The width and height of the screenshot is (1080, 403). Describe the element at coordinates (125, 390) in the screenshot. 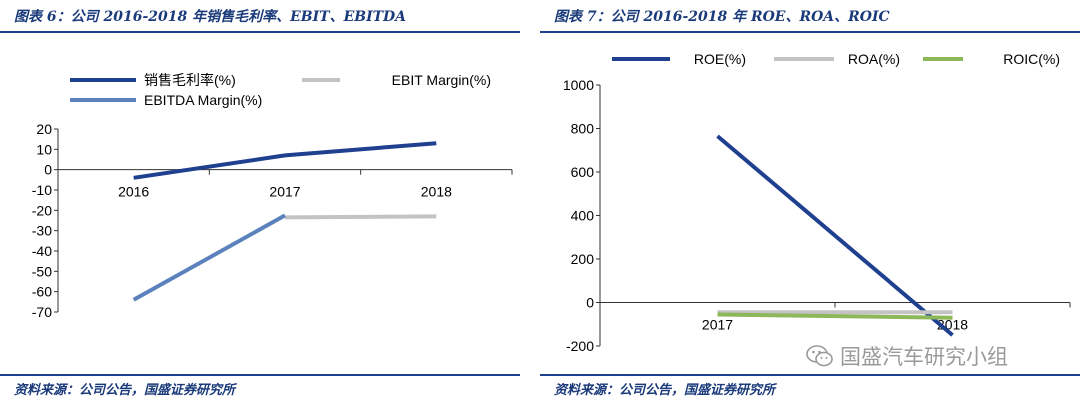

I see `left-chart-source: 资料来源：公司公告，国盛证券研究所` at that location.